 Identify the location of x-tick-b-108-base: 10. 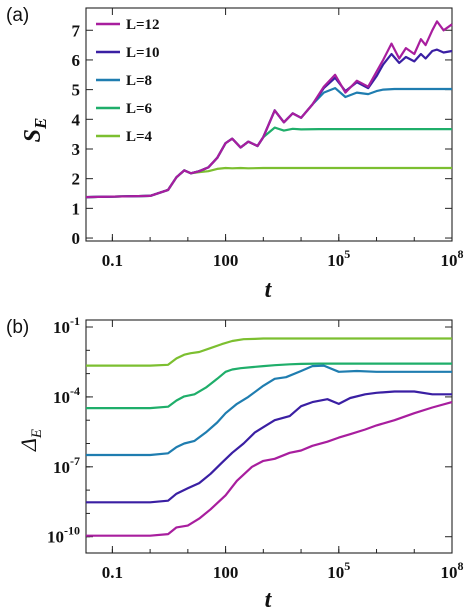
(449, 572).